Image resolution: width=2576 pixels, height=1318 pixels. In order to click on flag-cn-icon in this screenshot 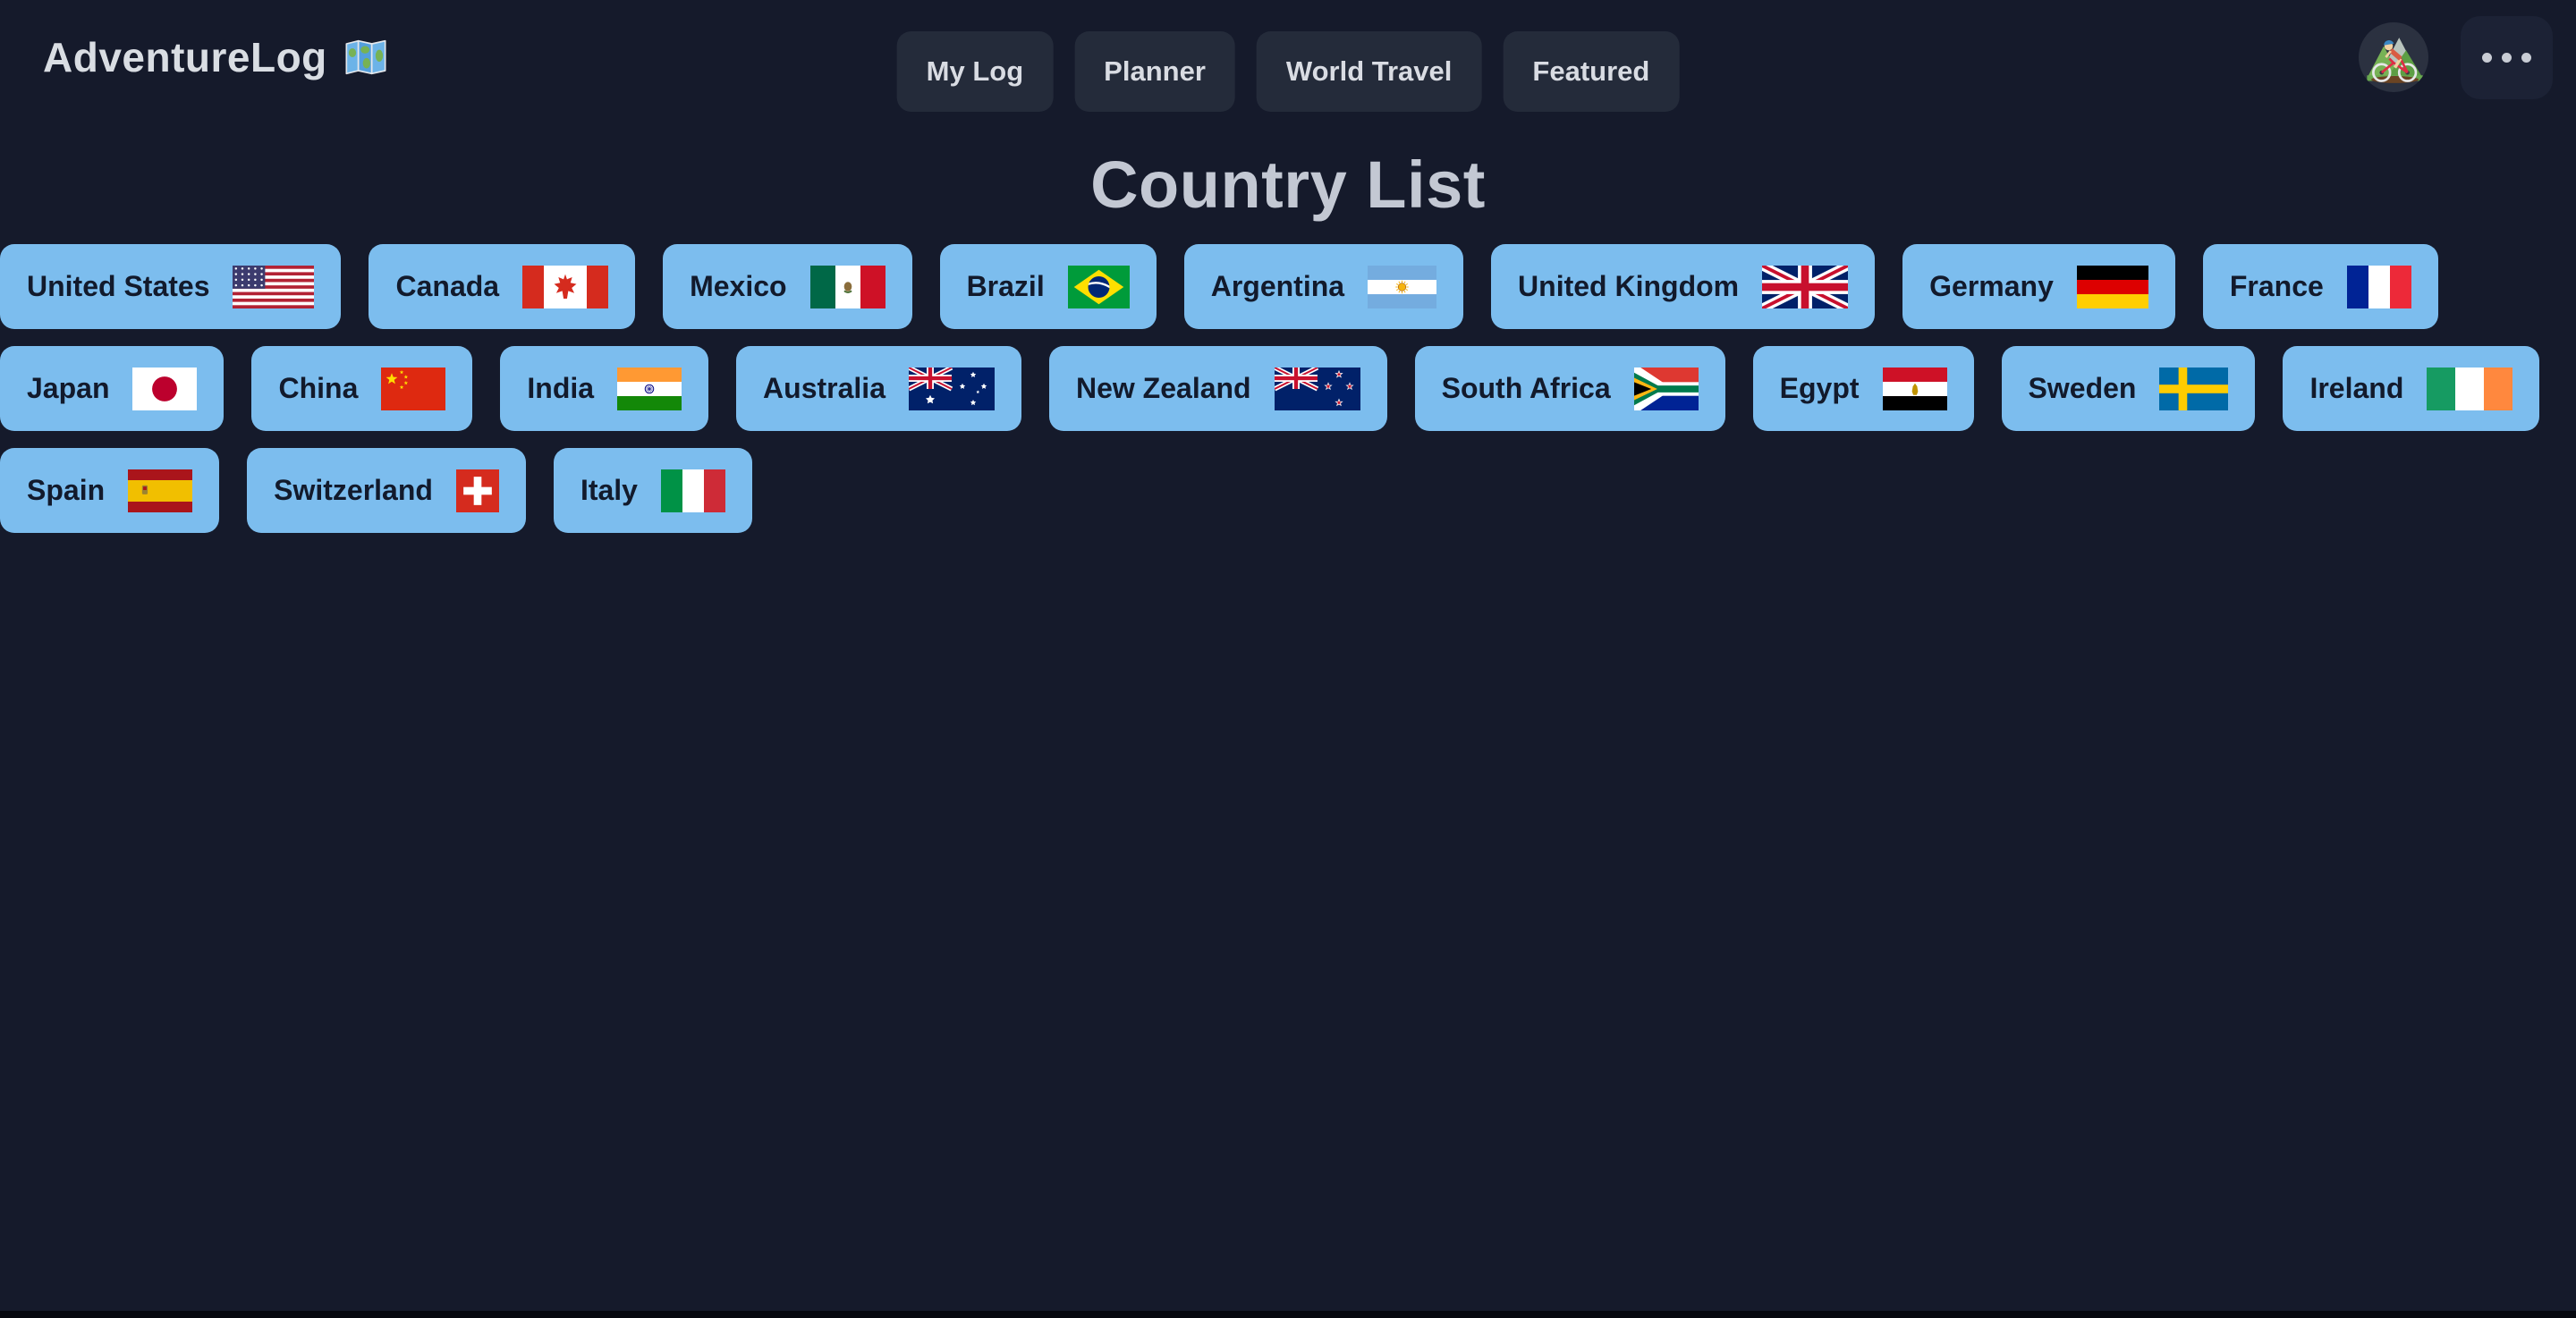, I will do `click(413, 389)`.